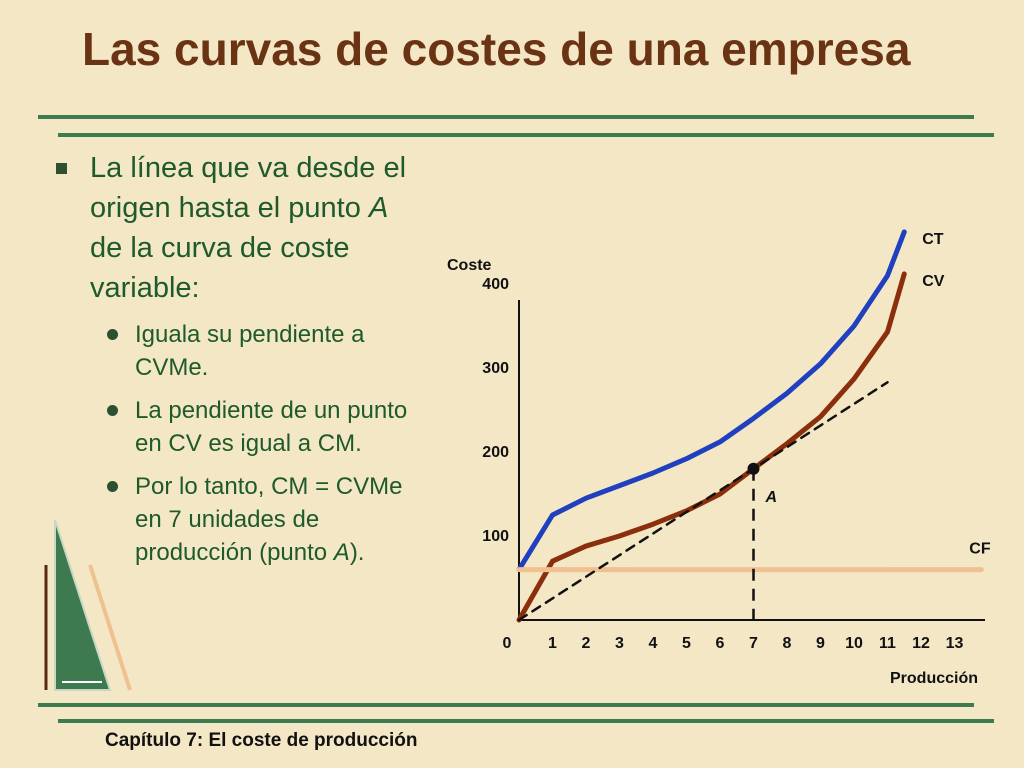  What do you see at coordinates (220, 268) in the screenshot?
I see `text: de la curva de coste variable:` at bounding box center [220, 268].